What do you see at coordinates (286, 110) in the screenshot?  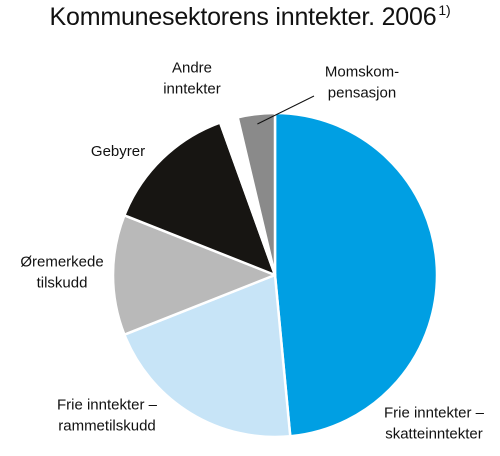 I see `leader-line-momskompensasjon` at bounding box center [286, 110].